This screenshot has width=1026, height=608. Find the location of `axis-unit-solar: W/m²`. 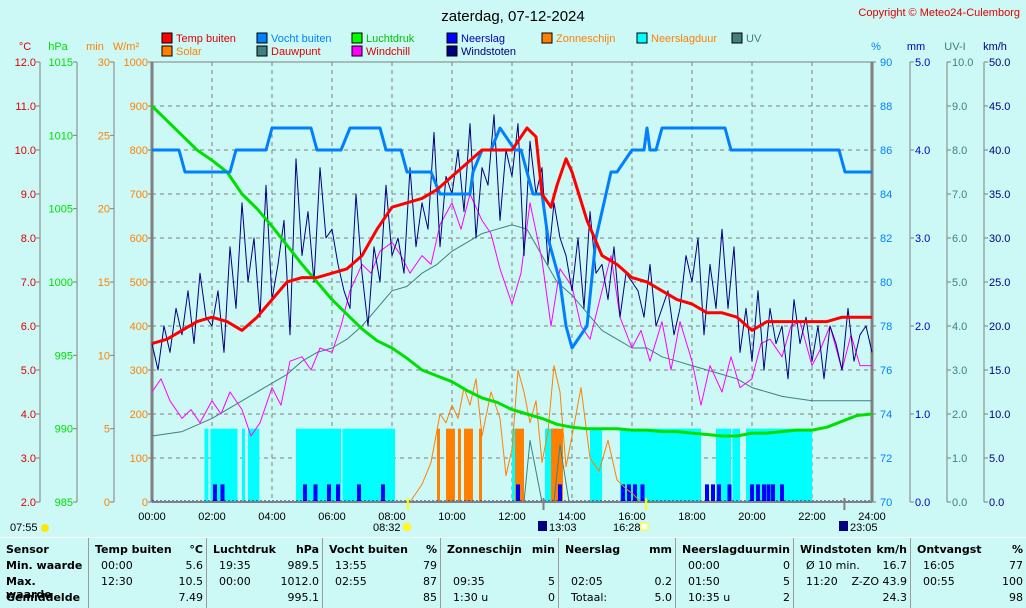

axis-unit-solar: W/m² is located at coordinates (126, 47).